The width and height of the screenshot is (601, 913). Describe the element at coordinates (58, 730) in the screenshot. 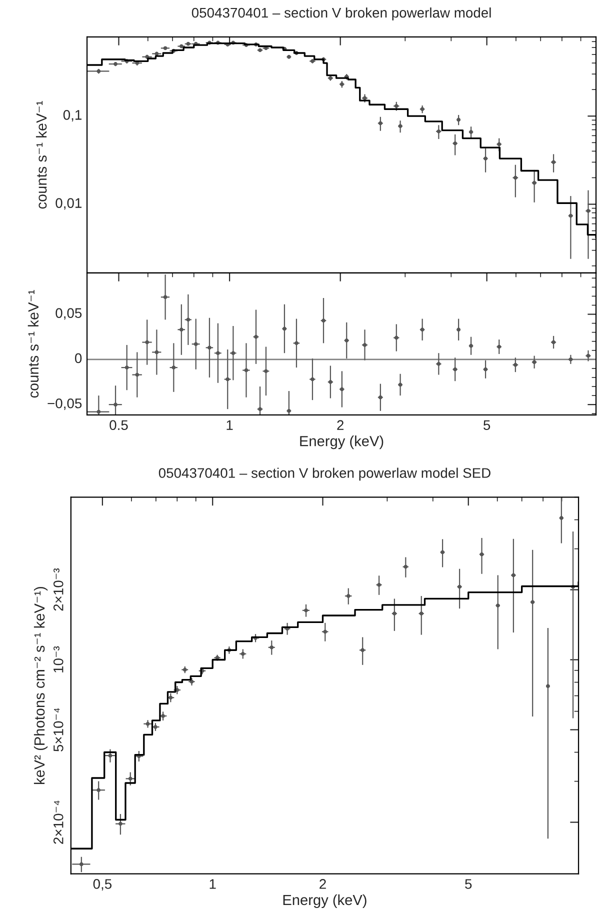

I see `y-tick-label: 5×10⁻⁴` at that location.